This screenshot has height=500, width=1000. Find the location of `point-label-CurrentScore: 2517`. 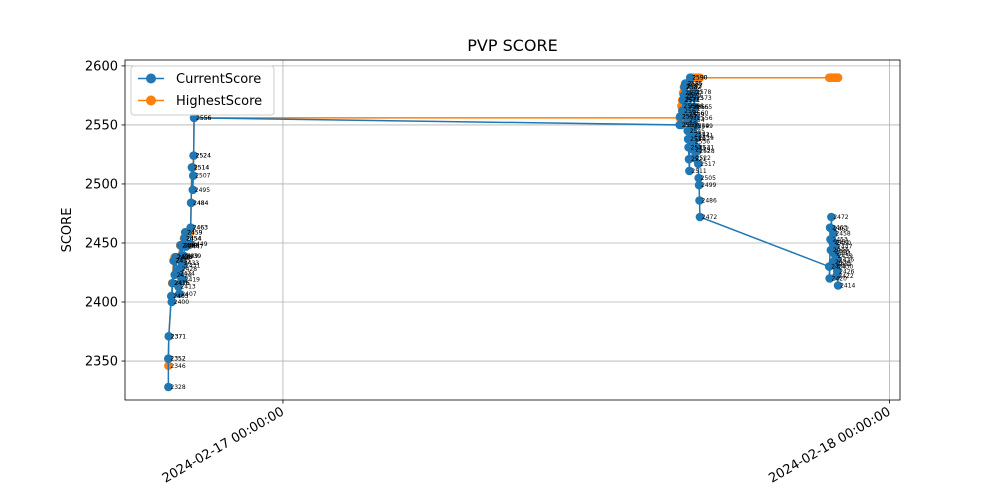

point-label-CurrentScore: 2517 is located at coordinates (707, 164).